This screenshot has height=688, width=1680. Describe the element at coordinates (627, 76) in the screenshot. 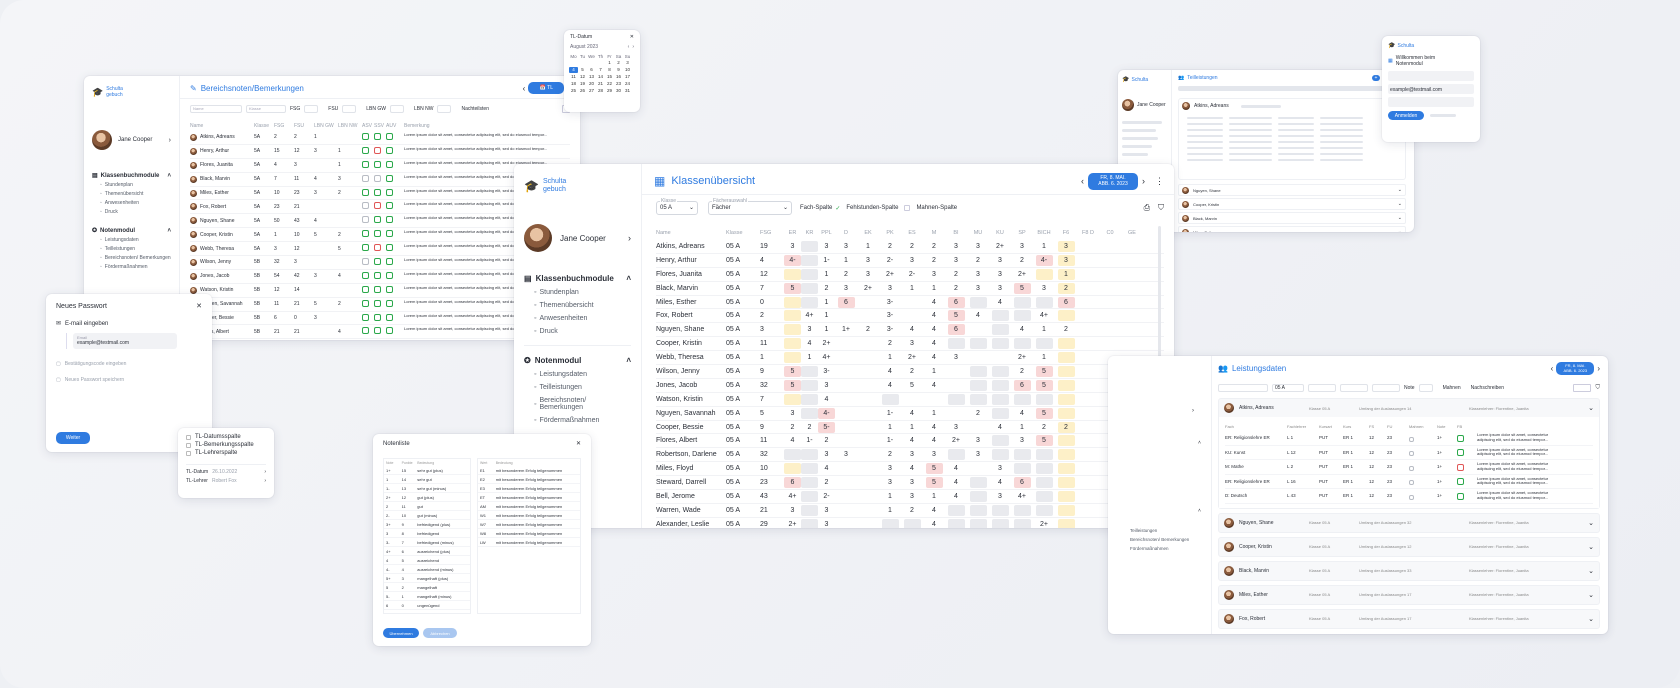

I see `calendar-day: 17` at that location.